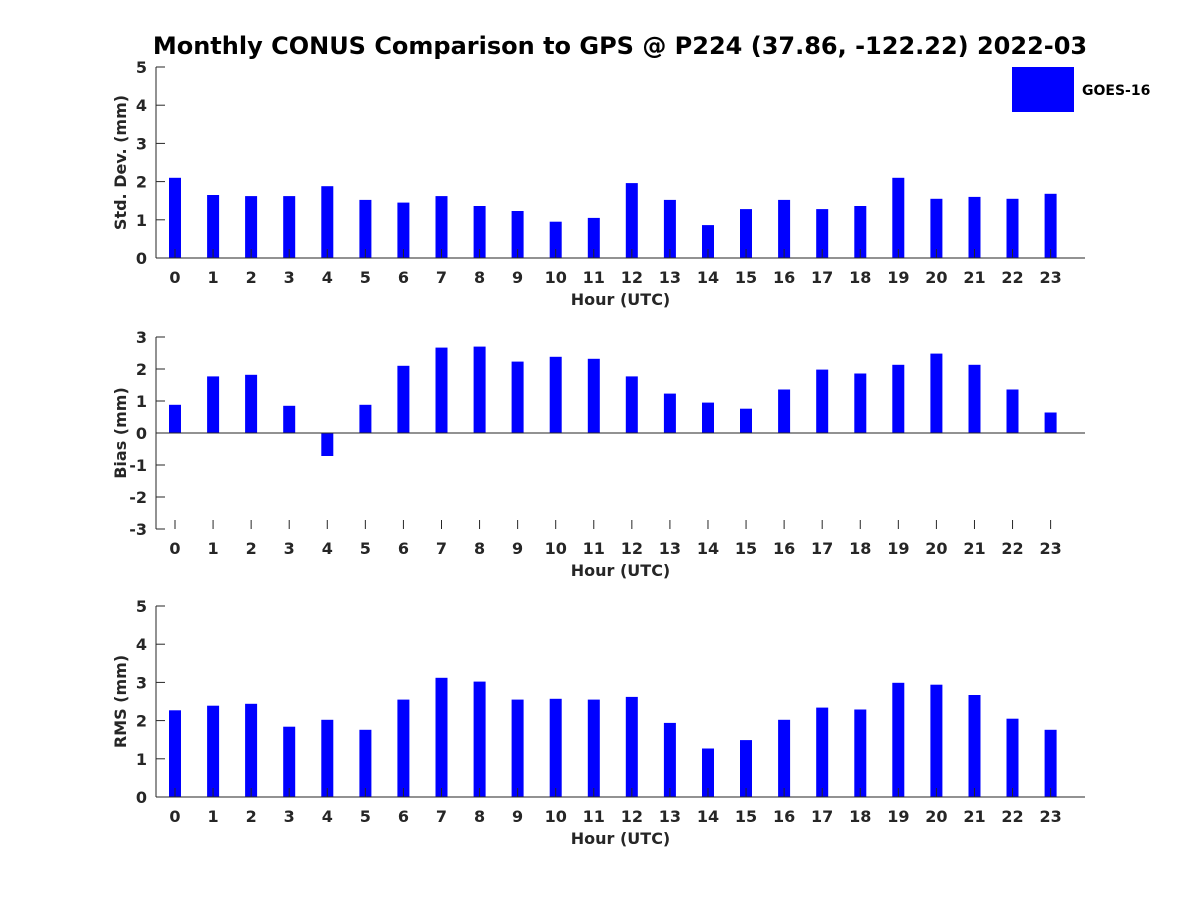  What do you see at coordinates (1116, 91) in the screenshot?
I see `legend-label: GOES-16` at bounding box center [1116, 91].